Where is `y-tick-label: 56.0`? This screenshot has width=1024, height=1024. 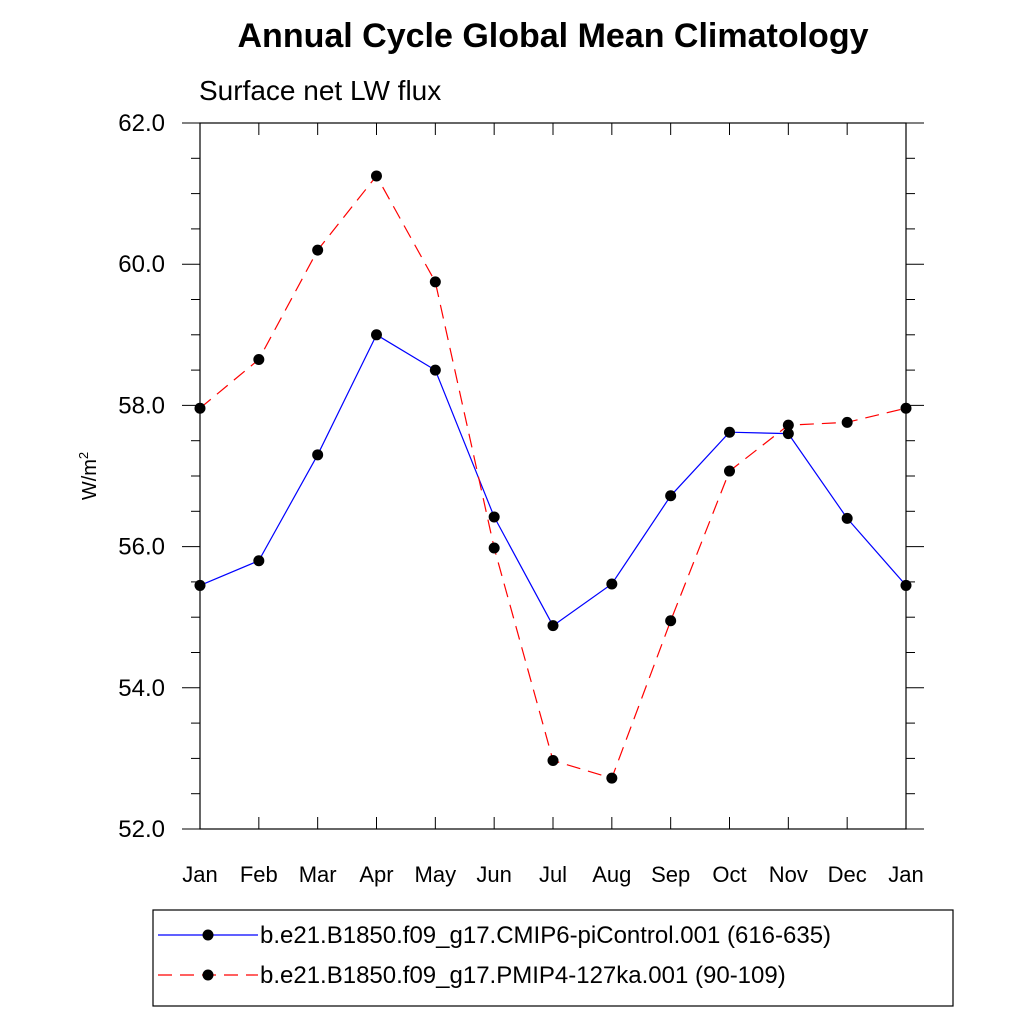 y-tick-label: 56.0 is located at coordinates (141, 547).